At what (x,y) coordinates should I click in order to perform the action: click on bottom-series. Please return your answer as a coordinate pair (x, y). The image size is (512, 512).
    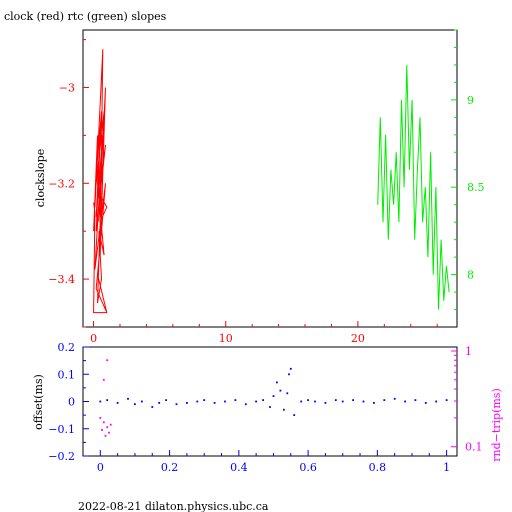
    Looking at the image, I should click on (273, 398).